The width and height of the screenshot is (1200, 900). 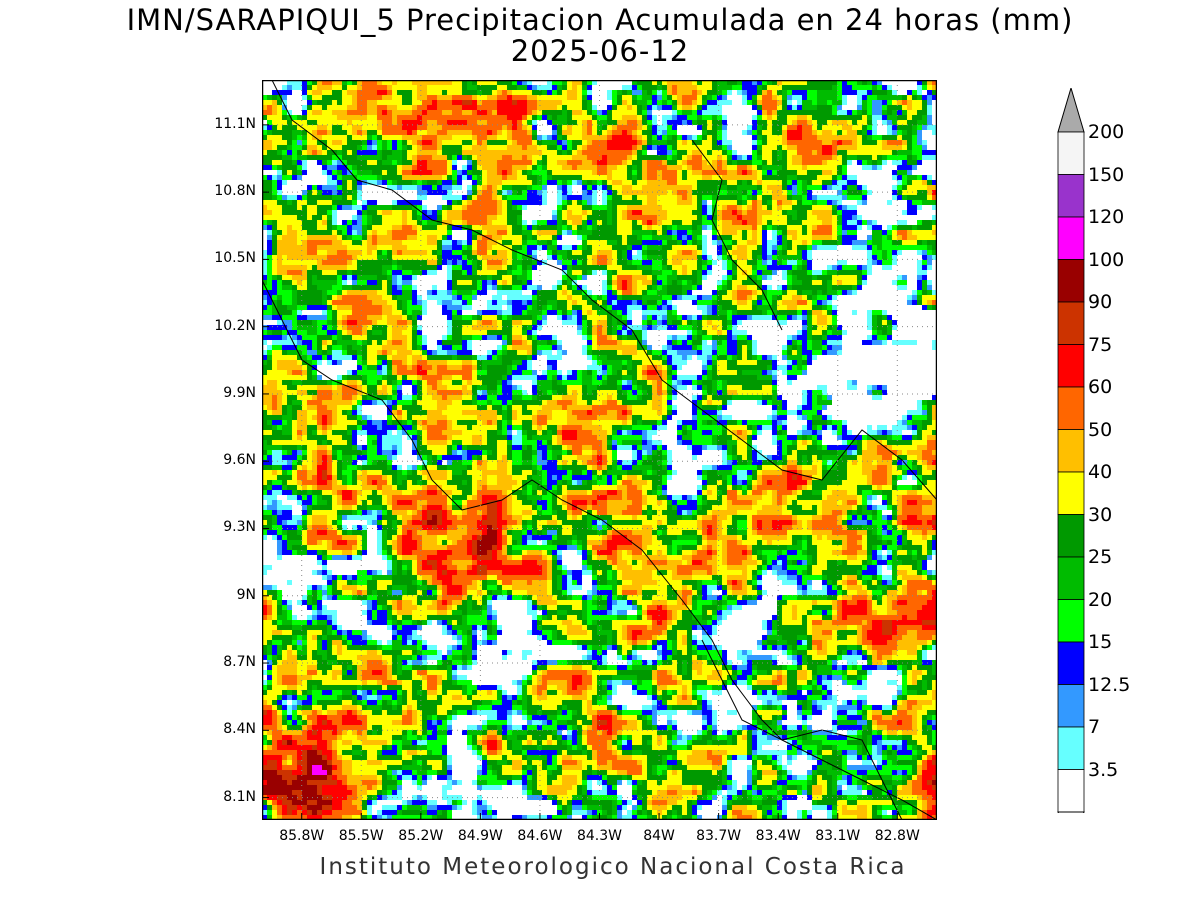 What do you see at coordinates (1100, 557) in the screenshot?
I see `colorbar-level-label: 25` at bounding box center [1100, 557].